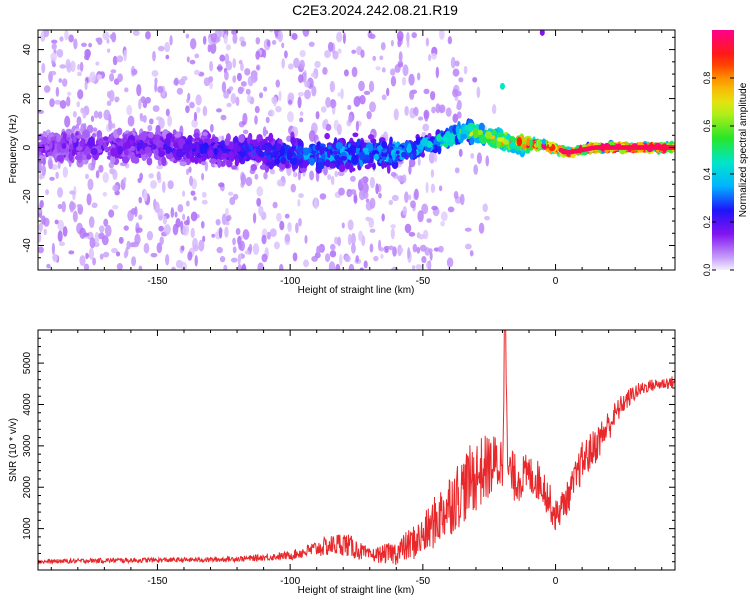 This screenshot has height=600, width=750. Describe the element at coordinates (723, 150) in the screenshot. I see `colorbar-bar` at that location.